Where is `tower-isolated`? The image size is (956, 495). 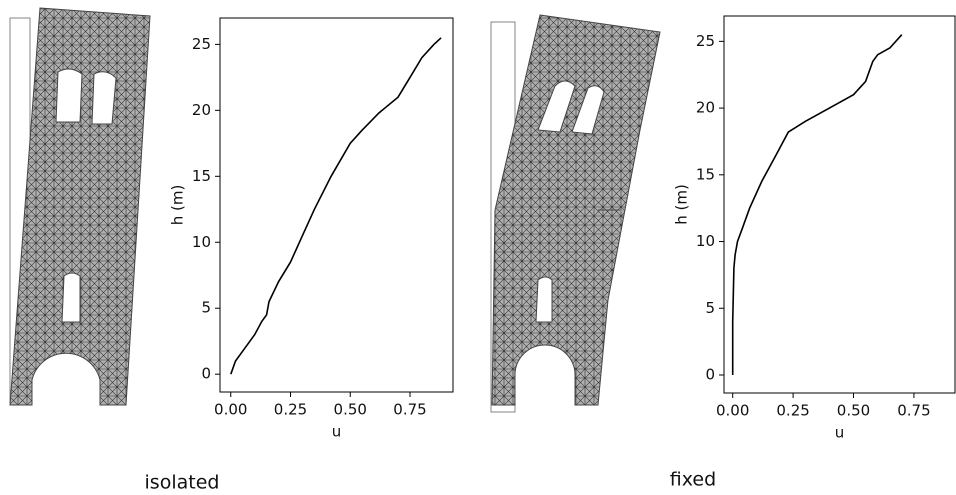 tower-isolated is located at coordinates (80, 206).